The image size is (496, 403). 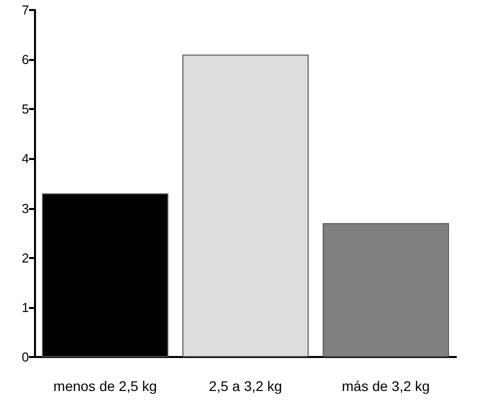 I want to click on y-tick-label: 0, so click(x=25, y=357).